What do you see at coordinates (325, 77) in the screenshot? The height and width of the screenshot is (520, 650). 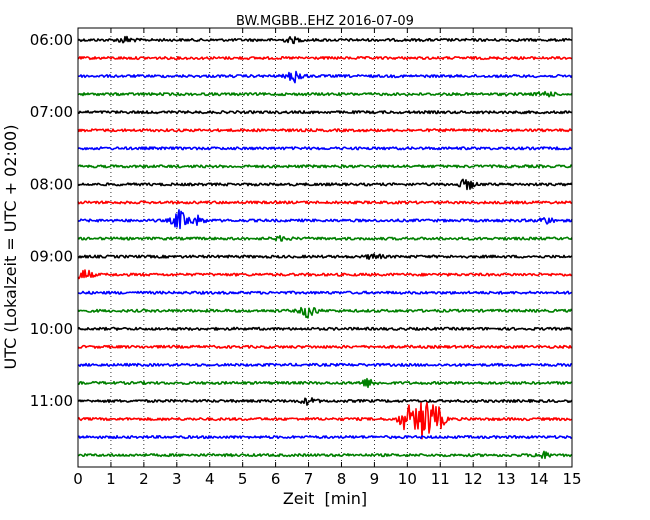 I see `trace-06:30` at bounding box center [325, 77].